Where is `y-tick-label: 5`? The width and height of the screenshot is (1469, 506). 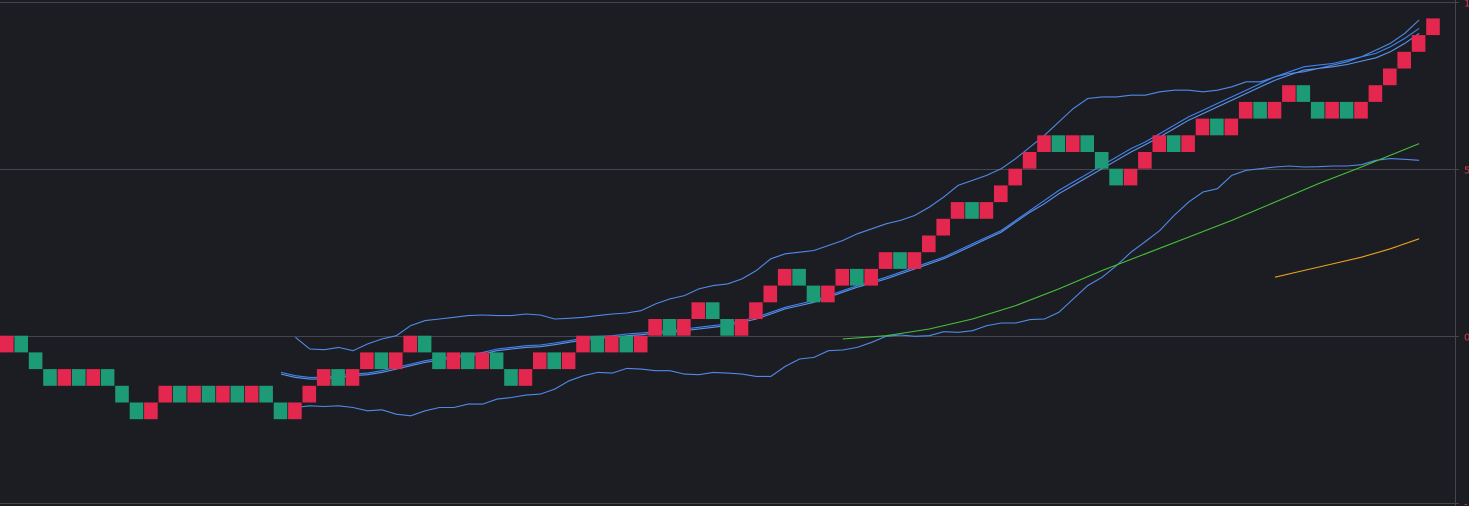 y-tick-label: 5 is located at coordinates (1466, 171).